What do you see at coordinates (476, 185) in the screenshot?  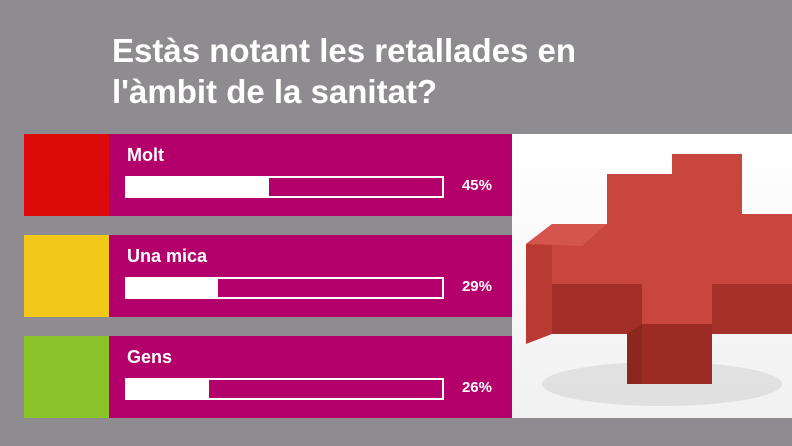 I see `percent-label: 45%` at bounding box center [476, 185].